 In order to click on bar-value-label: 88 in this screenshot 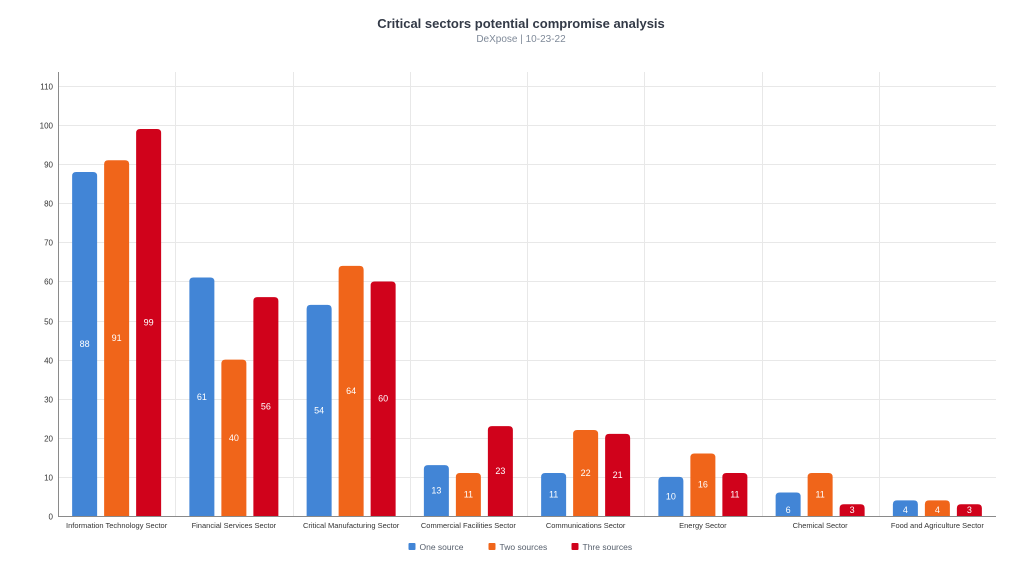, I will do `click(85, 344)`.